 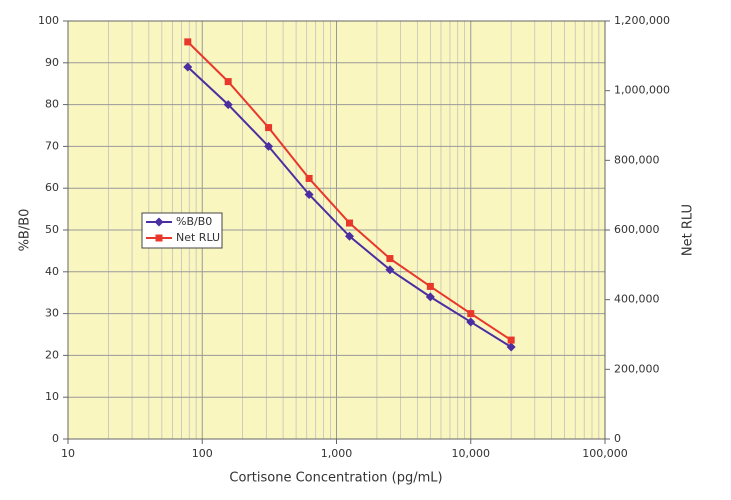 I want to click on legend-label: Net RLU, so click(x=198, y=237).